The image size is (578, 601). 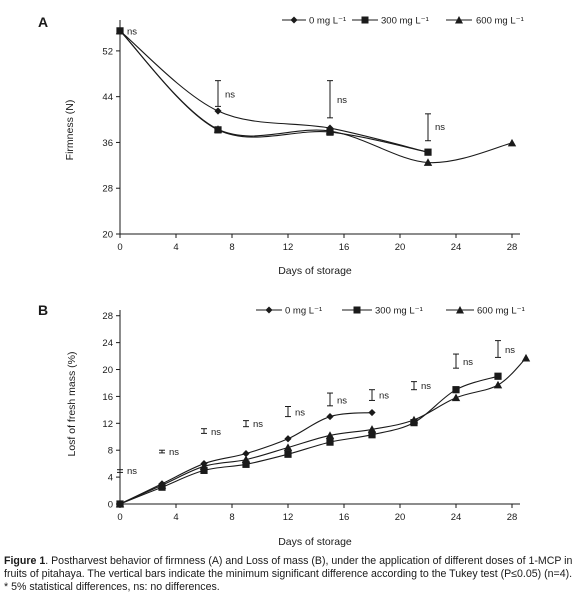 I want to click on y-tick-label: 8, so click(x=110, y=451).